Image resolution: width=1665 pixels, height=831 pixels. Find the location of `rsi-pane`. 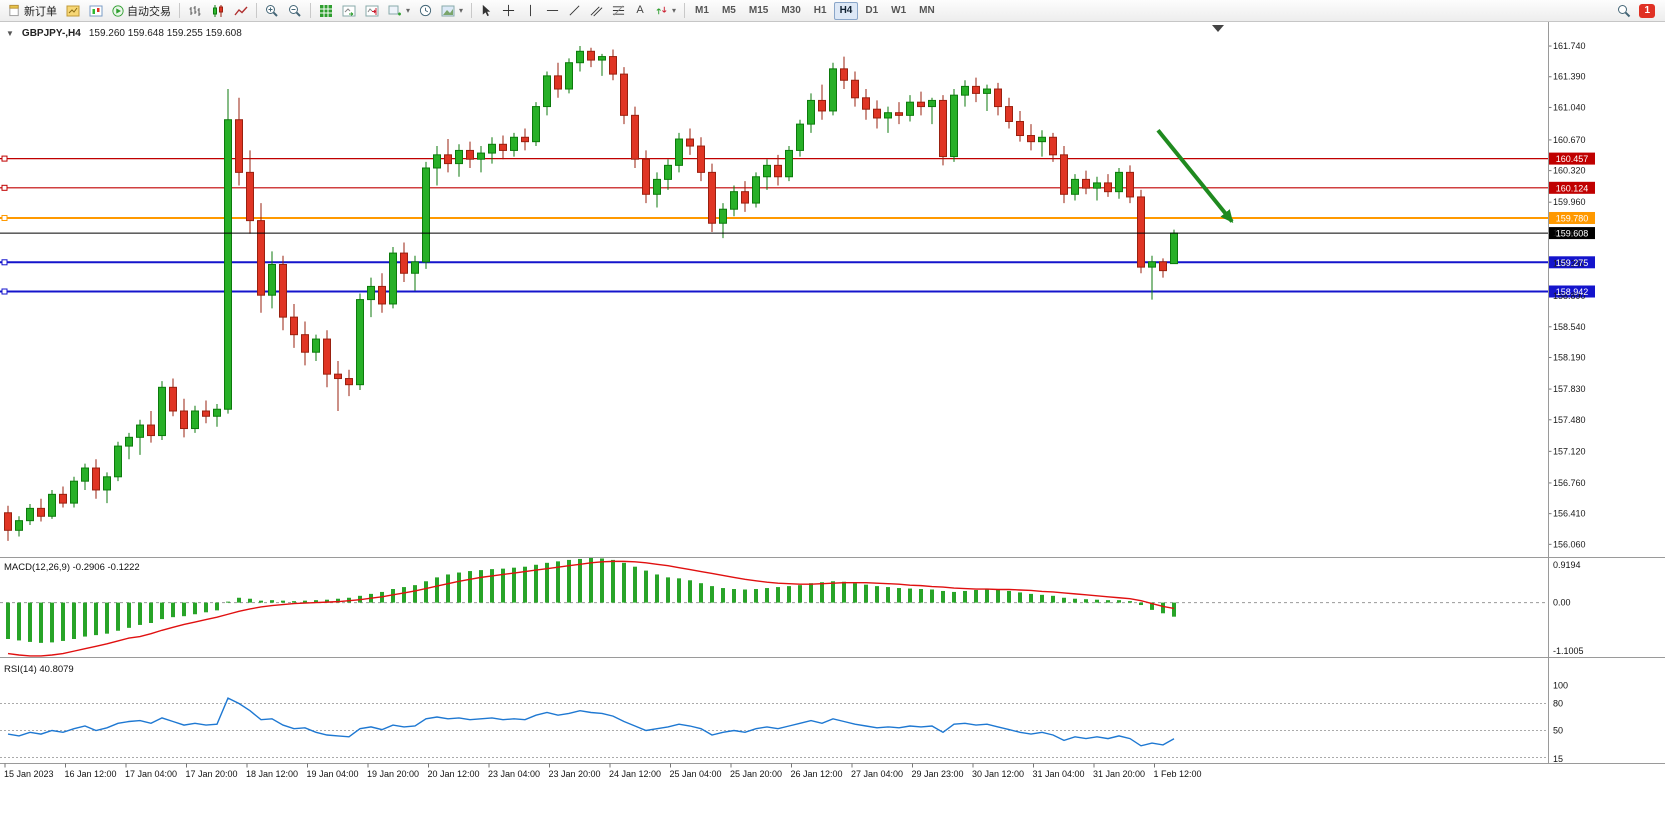

rsi-pane is located at coordinates (774, 727).